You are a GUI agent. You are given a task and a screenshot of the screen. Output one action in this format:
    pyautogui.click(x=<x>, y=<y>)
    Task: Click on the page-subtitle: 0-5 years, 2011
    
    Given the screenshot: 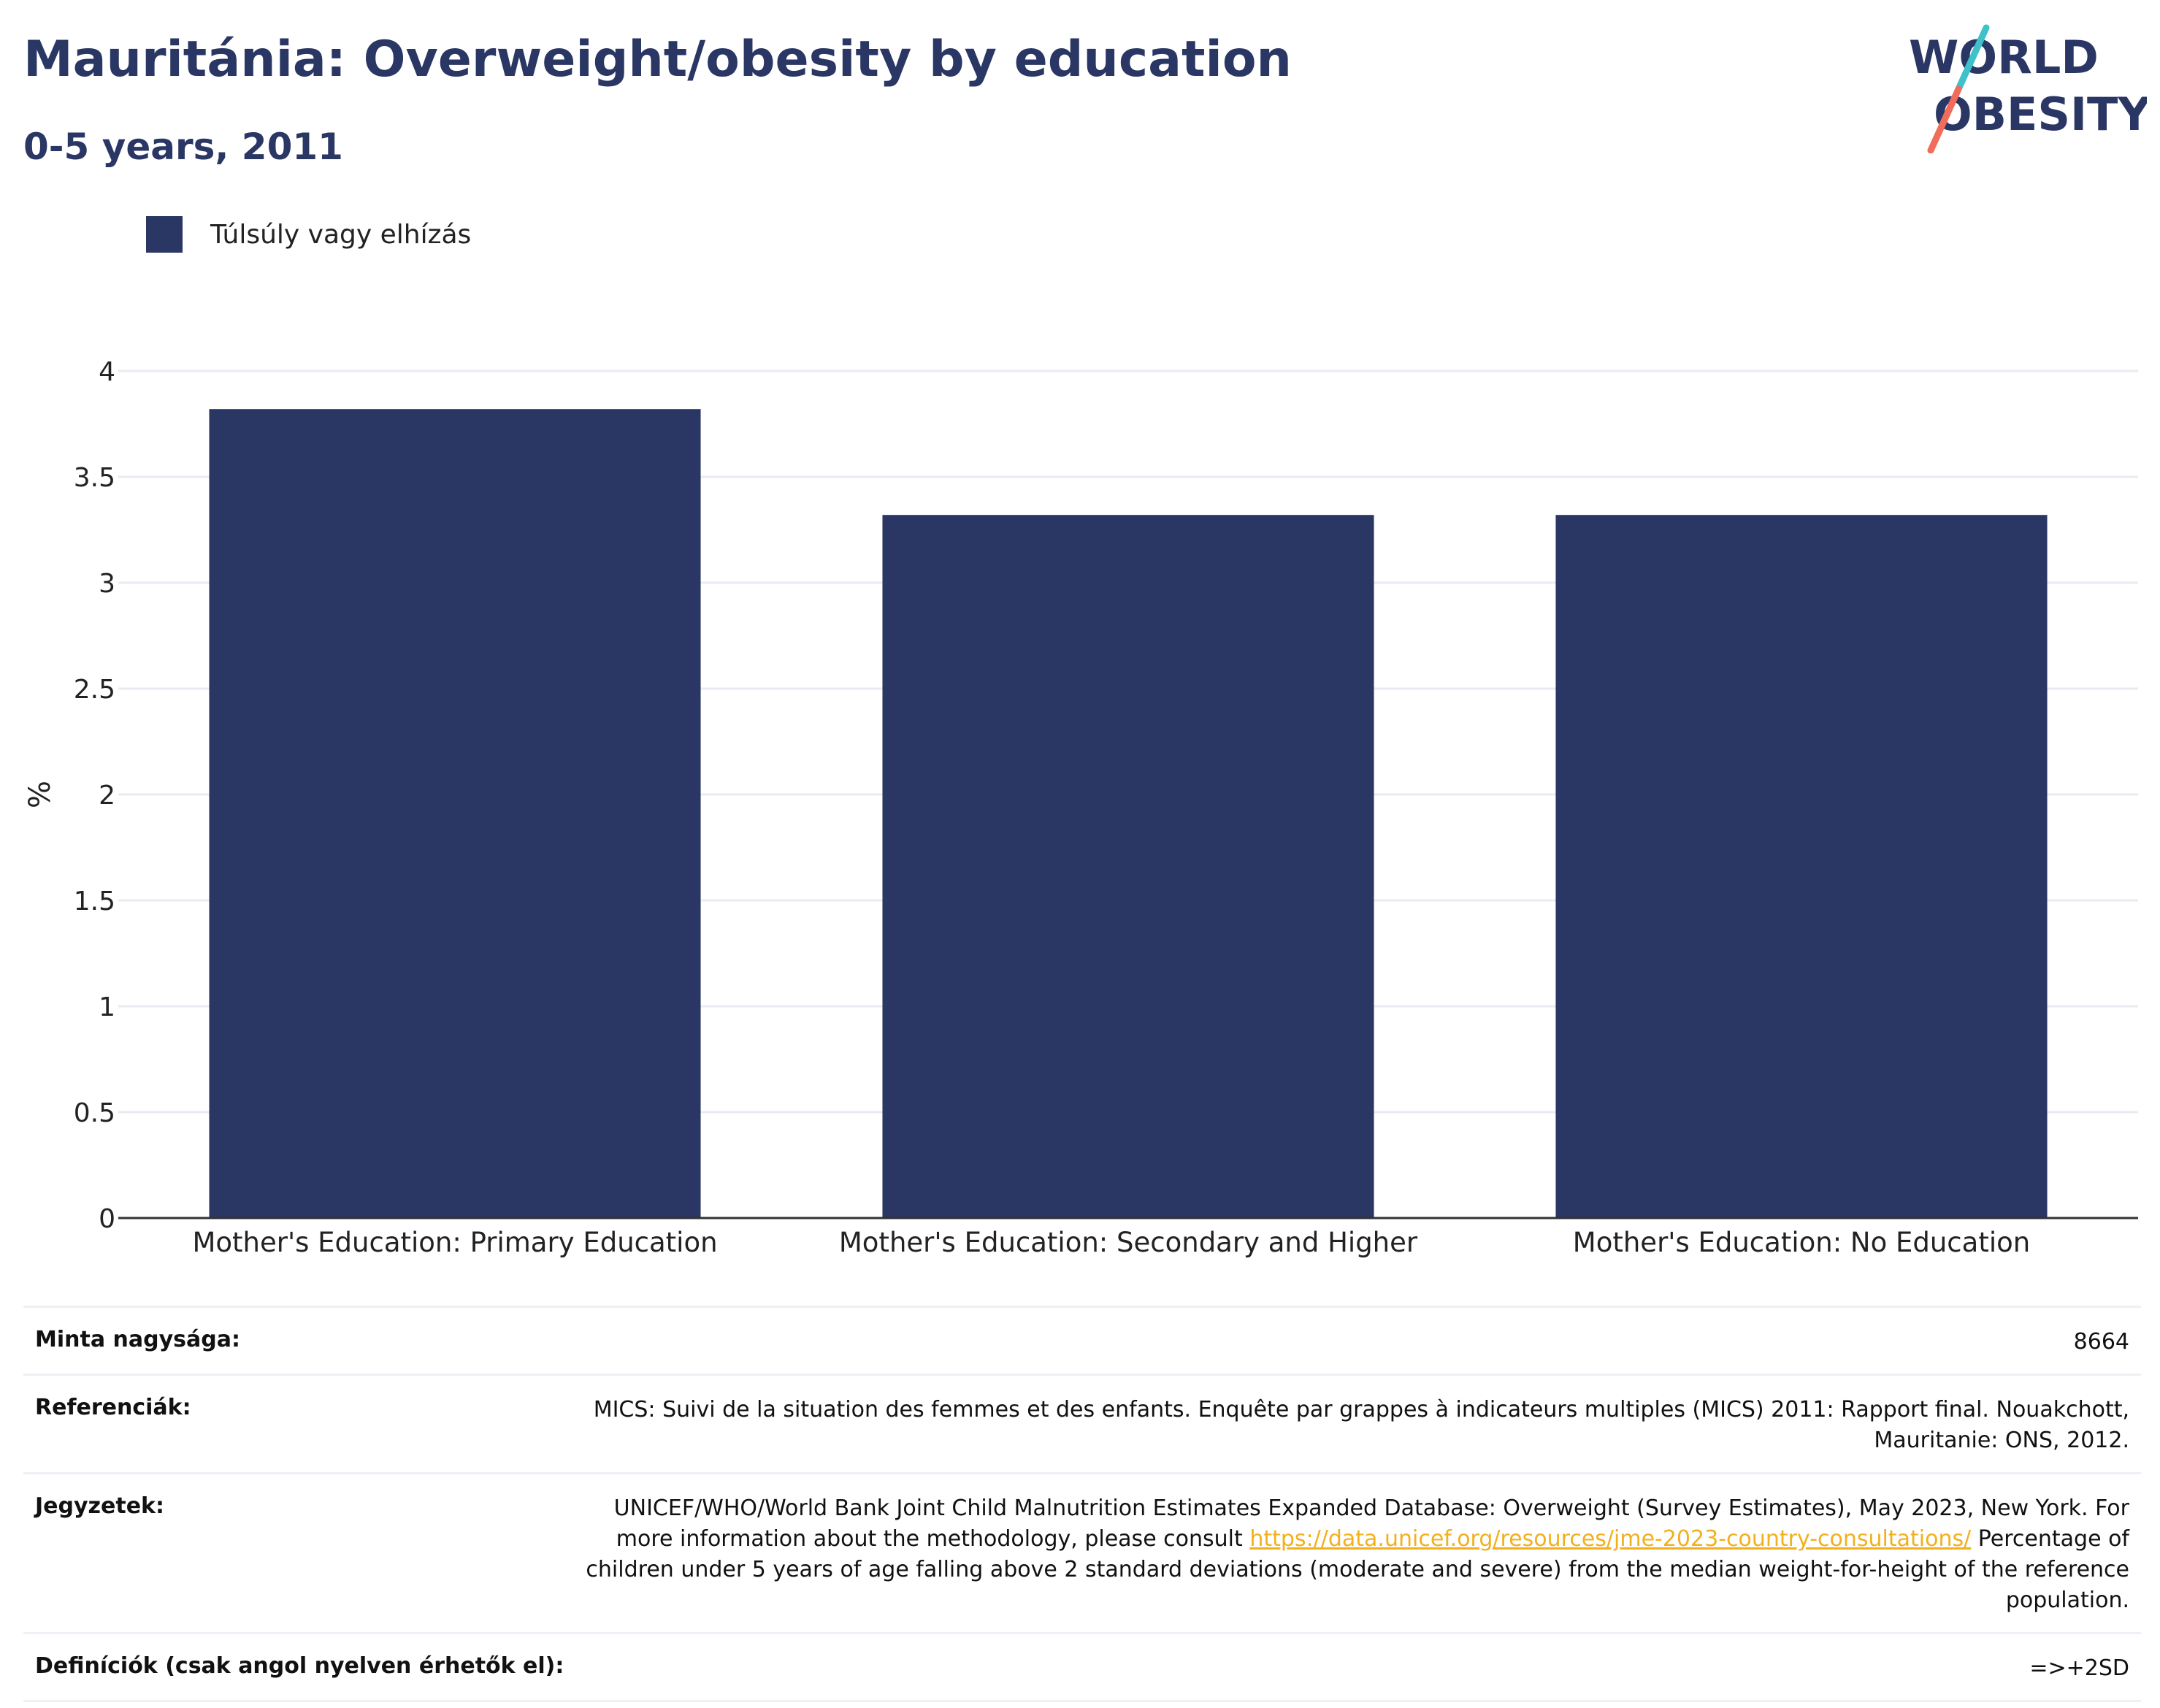 What is the action you would take?
    pyautogui.click(x=183, y=147)
    